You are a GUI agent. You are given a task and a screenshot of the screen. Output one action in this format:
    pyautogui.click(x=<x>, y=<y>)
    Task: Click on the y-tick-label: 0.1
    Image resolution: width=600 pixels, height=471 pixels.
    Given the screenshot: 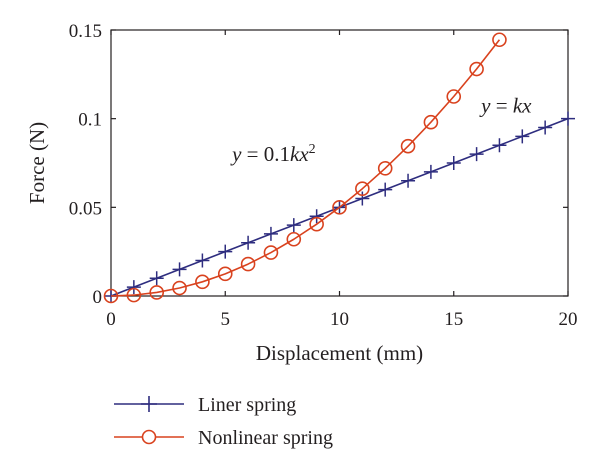 What is the action you would take?
    pyautogui.click(x=90, y=120)
    